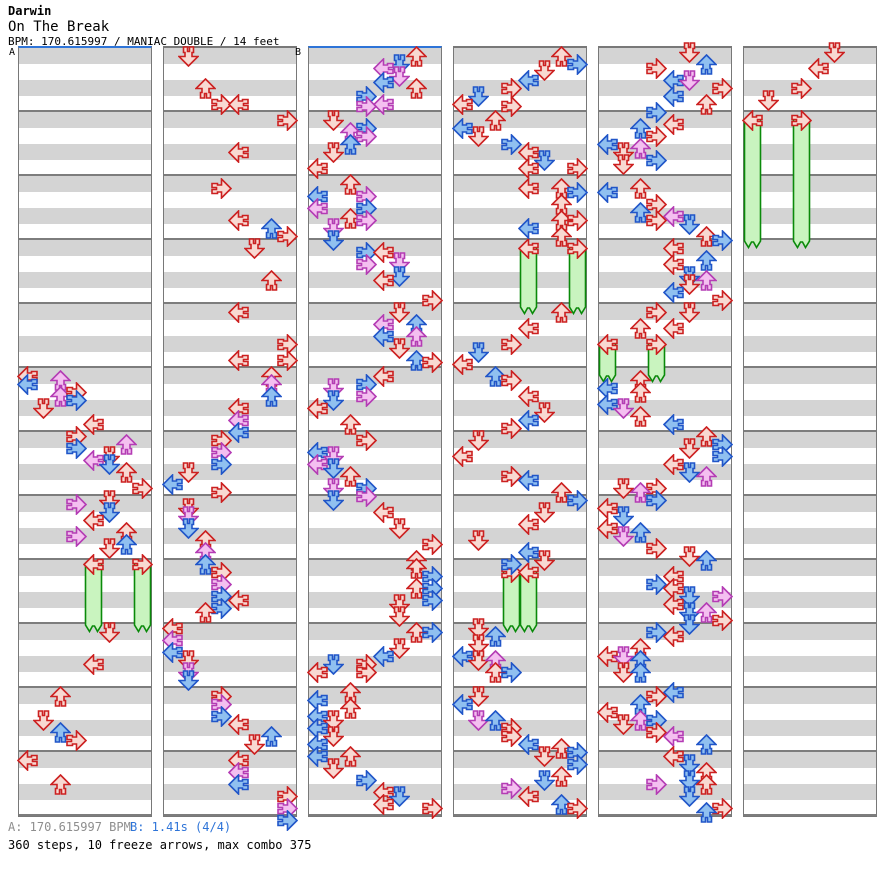  I want to click on freeze-arrow-head, so click(752, 120).